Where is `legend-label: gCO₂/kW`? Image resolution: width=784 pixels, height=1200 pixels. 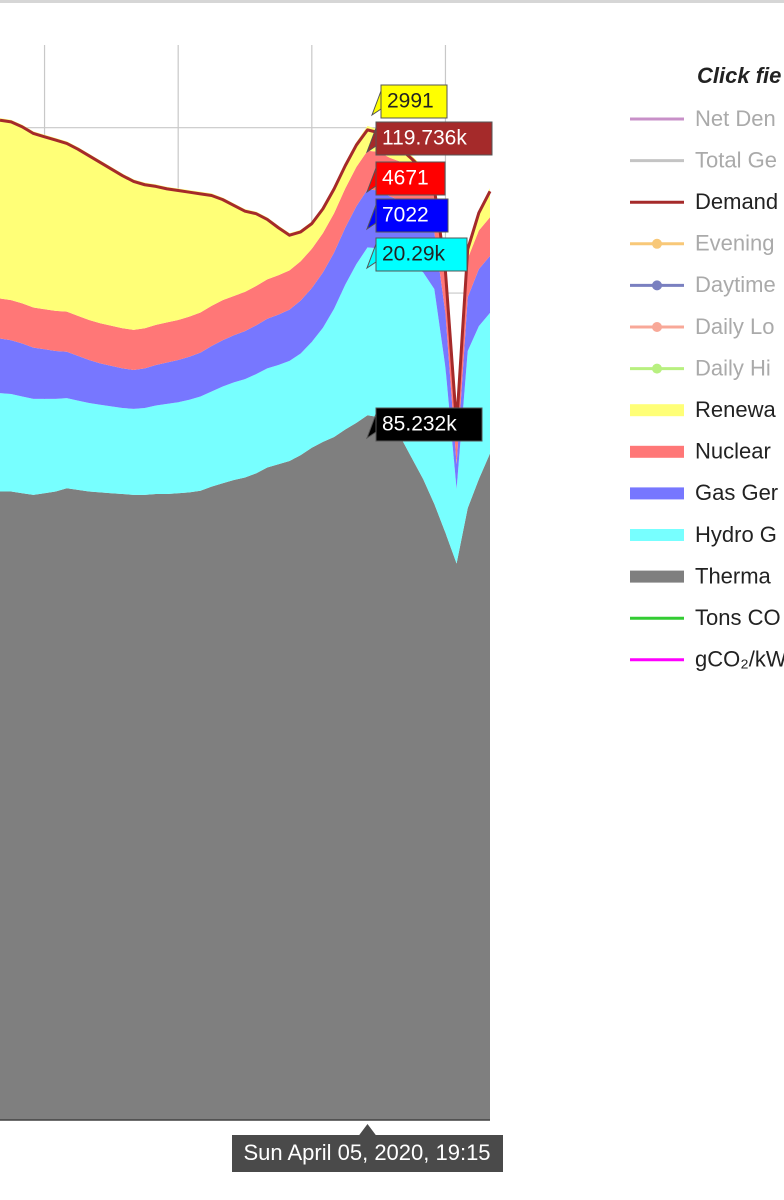
legend-label: gCO₂/kW is located at coordinates (739, 659).